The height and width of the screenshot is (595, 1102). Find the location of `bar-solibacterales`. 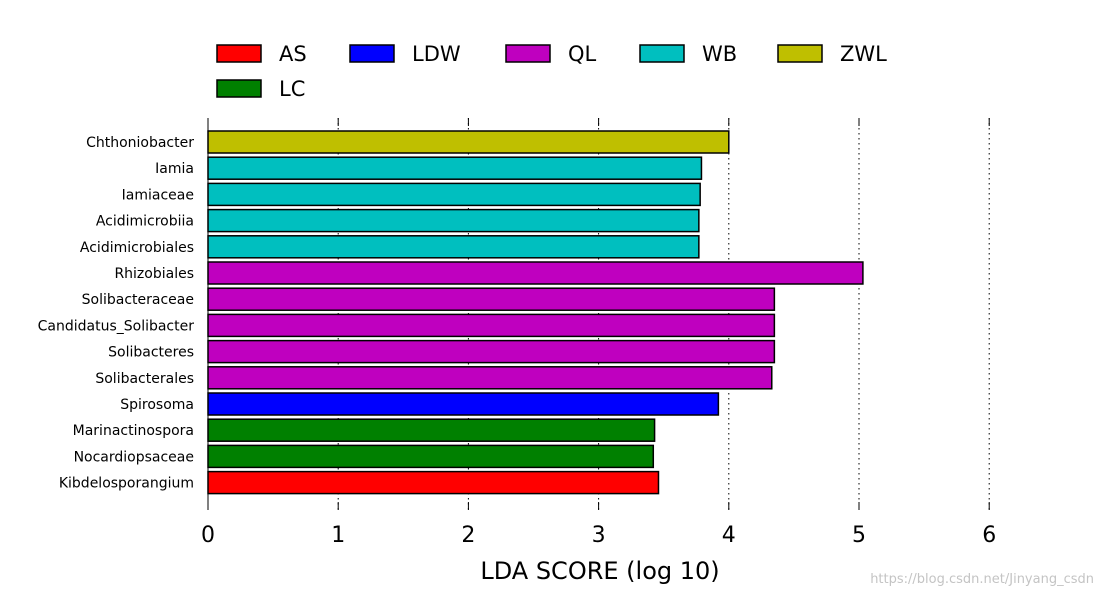

bar-solibacterales is located at coordinates (490, 378).